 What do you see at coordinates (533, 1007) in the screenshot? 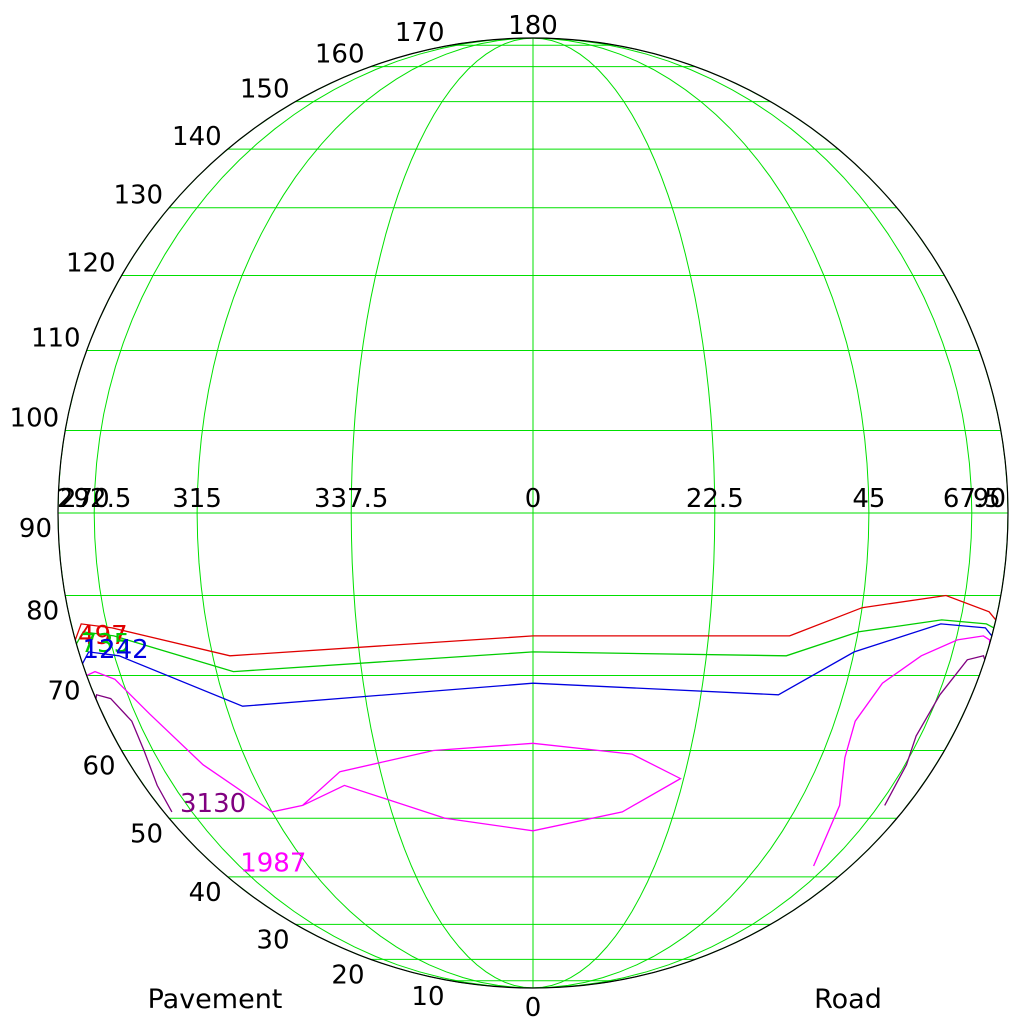
I see `lower-lat-label: 0` at bounding box center [533, 1007].